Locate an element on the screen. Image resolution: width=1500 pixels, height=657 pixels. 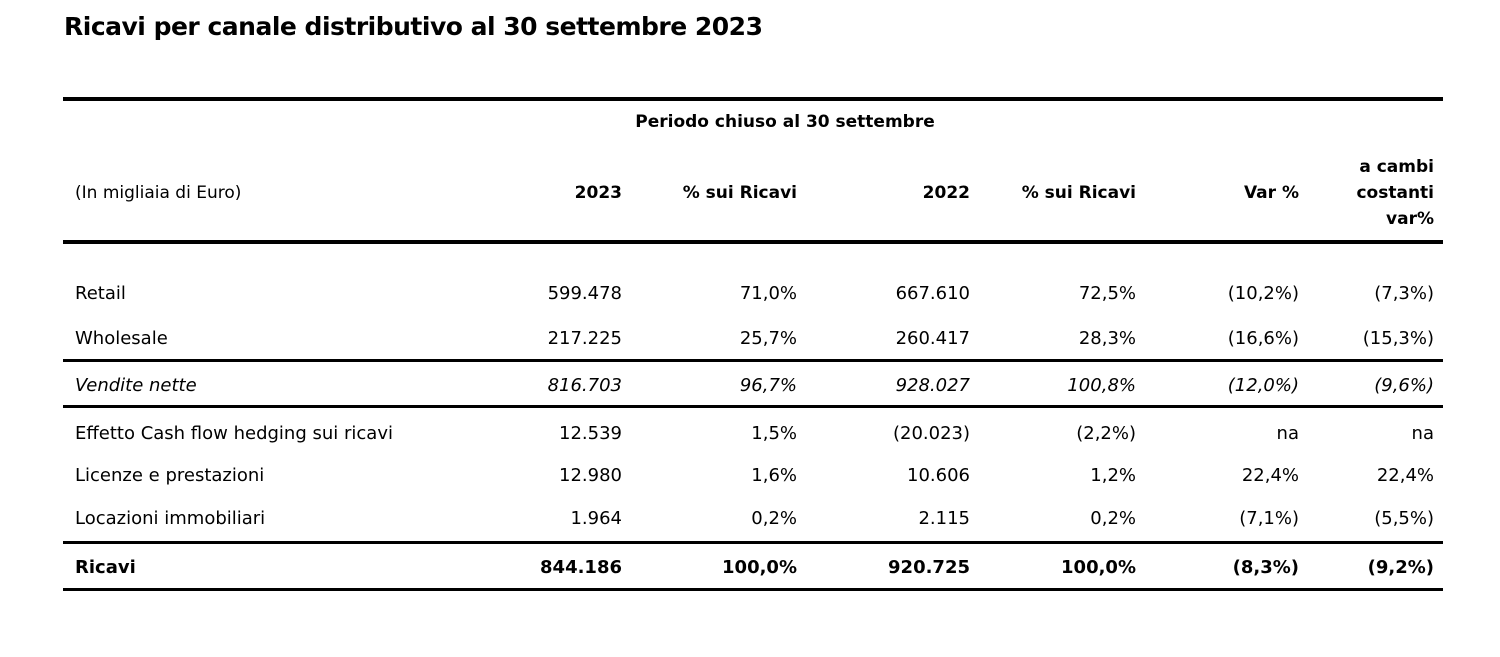
col-header-pct-2023: % sui Ricavi is located at coordinates (739, 193).